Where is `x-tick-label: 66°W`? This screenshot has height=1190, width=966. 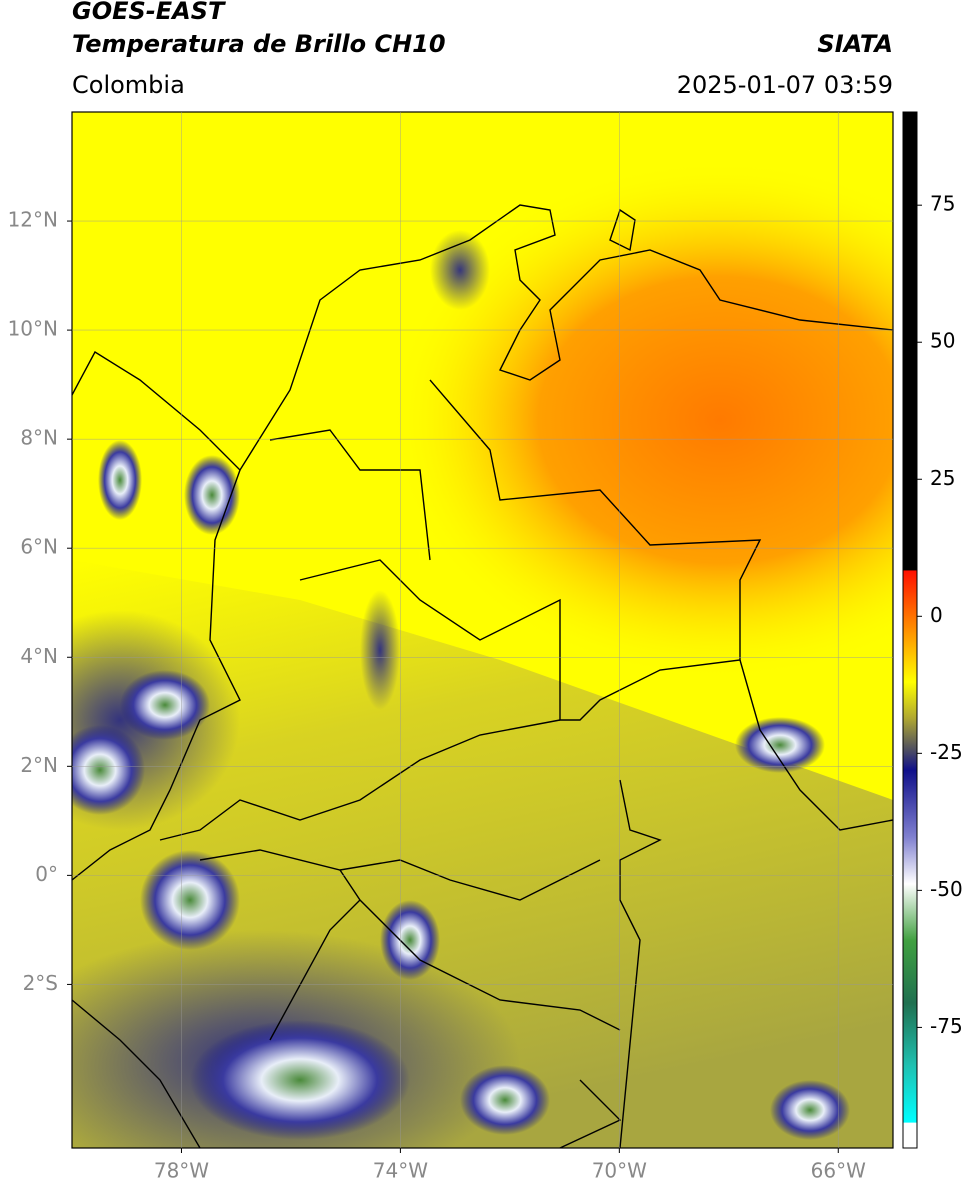 x-tick-label: 66°W is located at coordinates (838, 1171).